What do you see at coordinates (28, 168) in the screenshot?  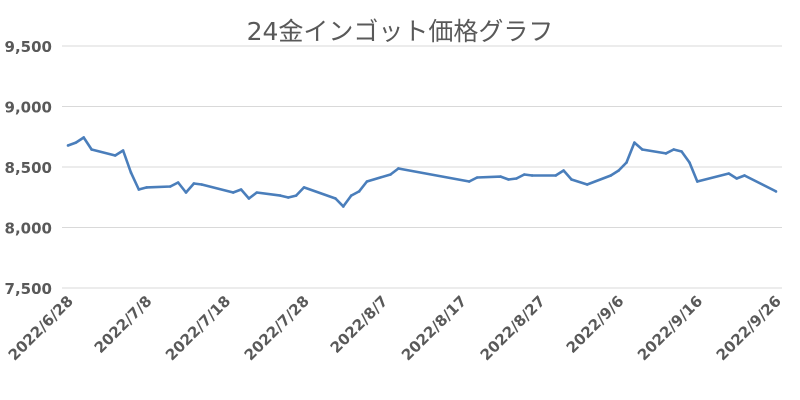 I see `y-tick-label: 8,500` at bounding box center [28, 168].